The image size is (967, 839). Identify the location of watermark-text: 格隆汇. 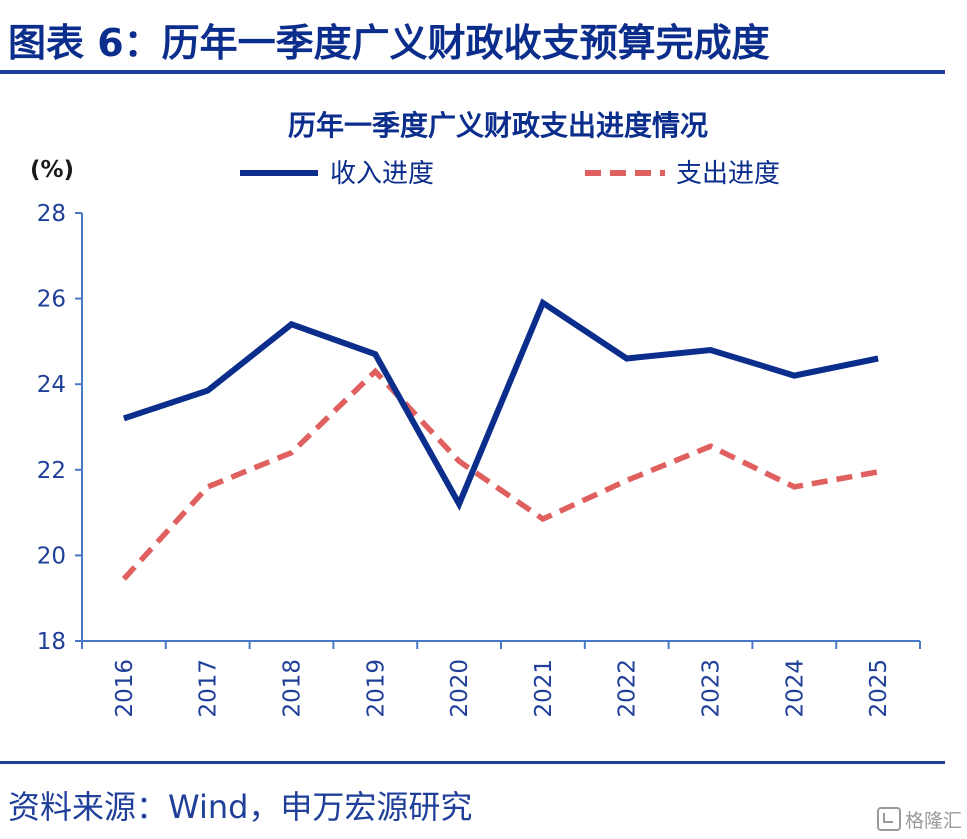
(934, 821).